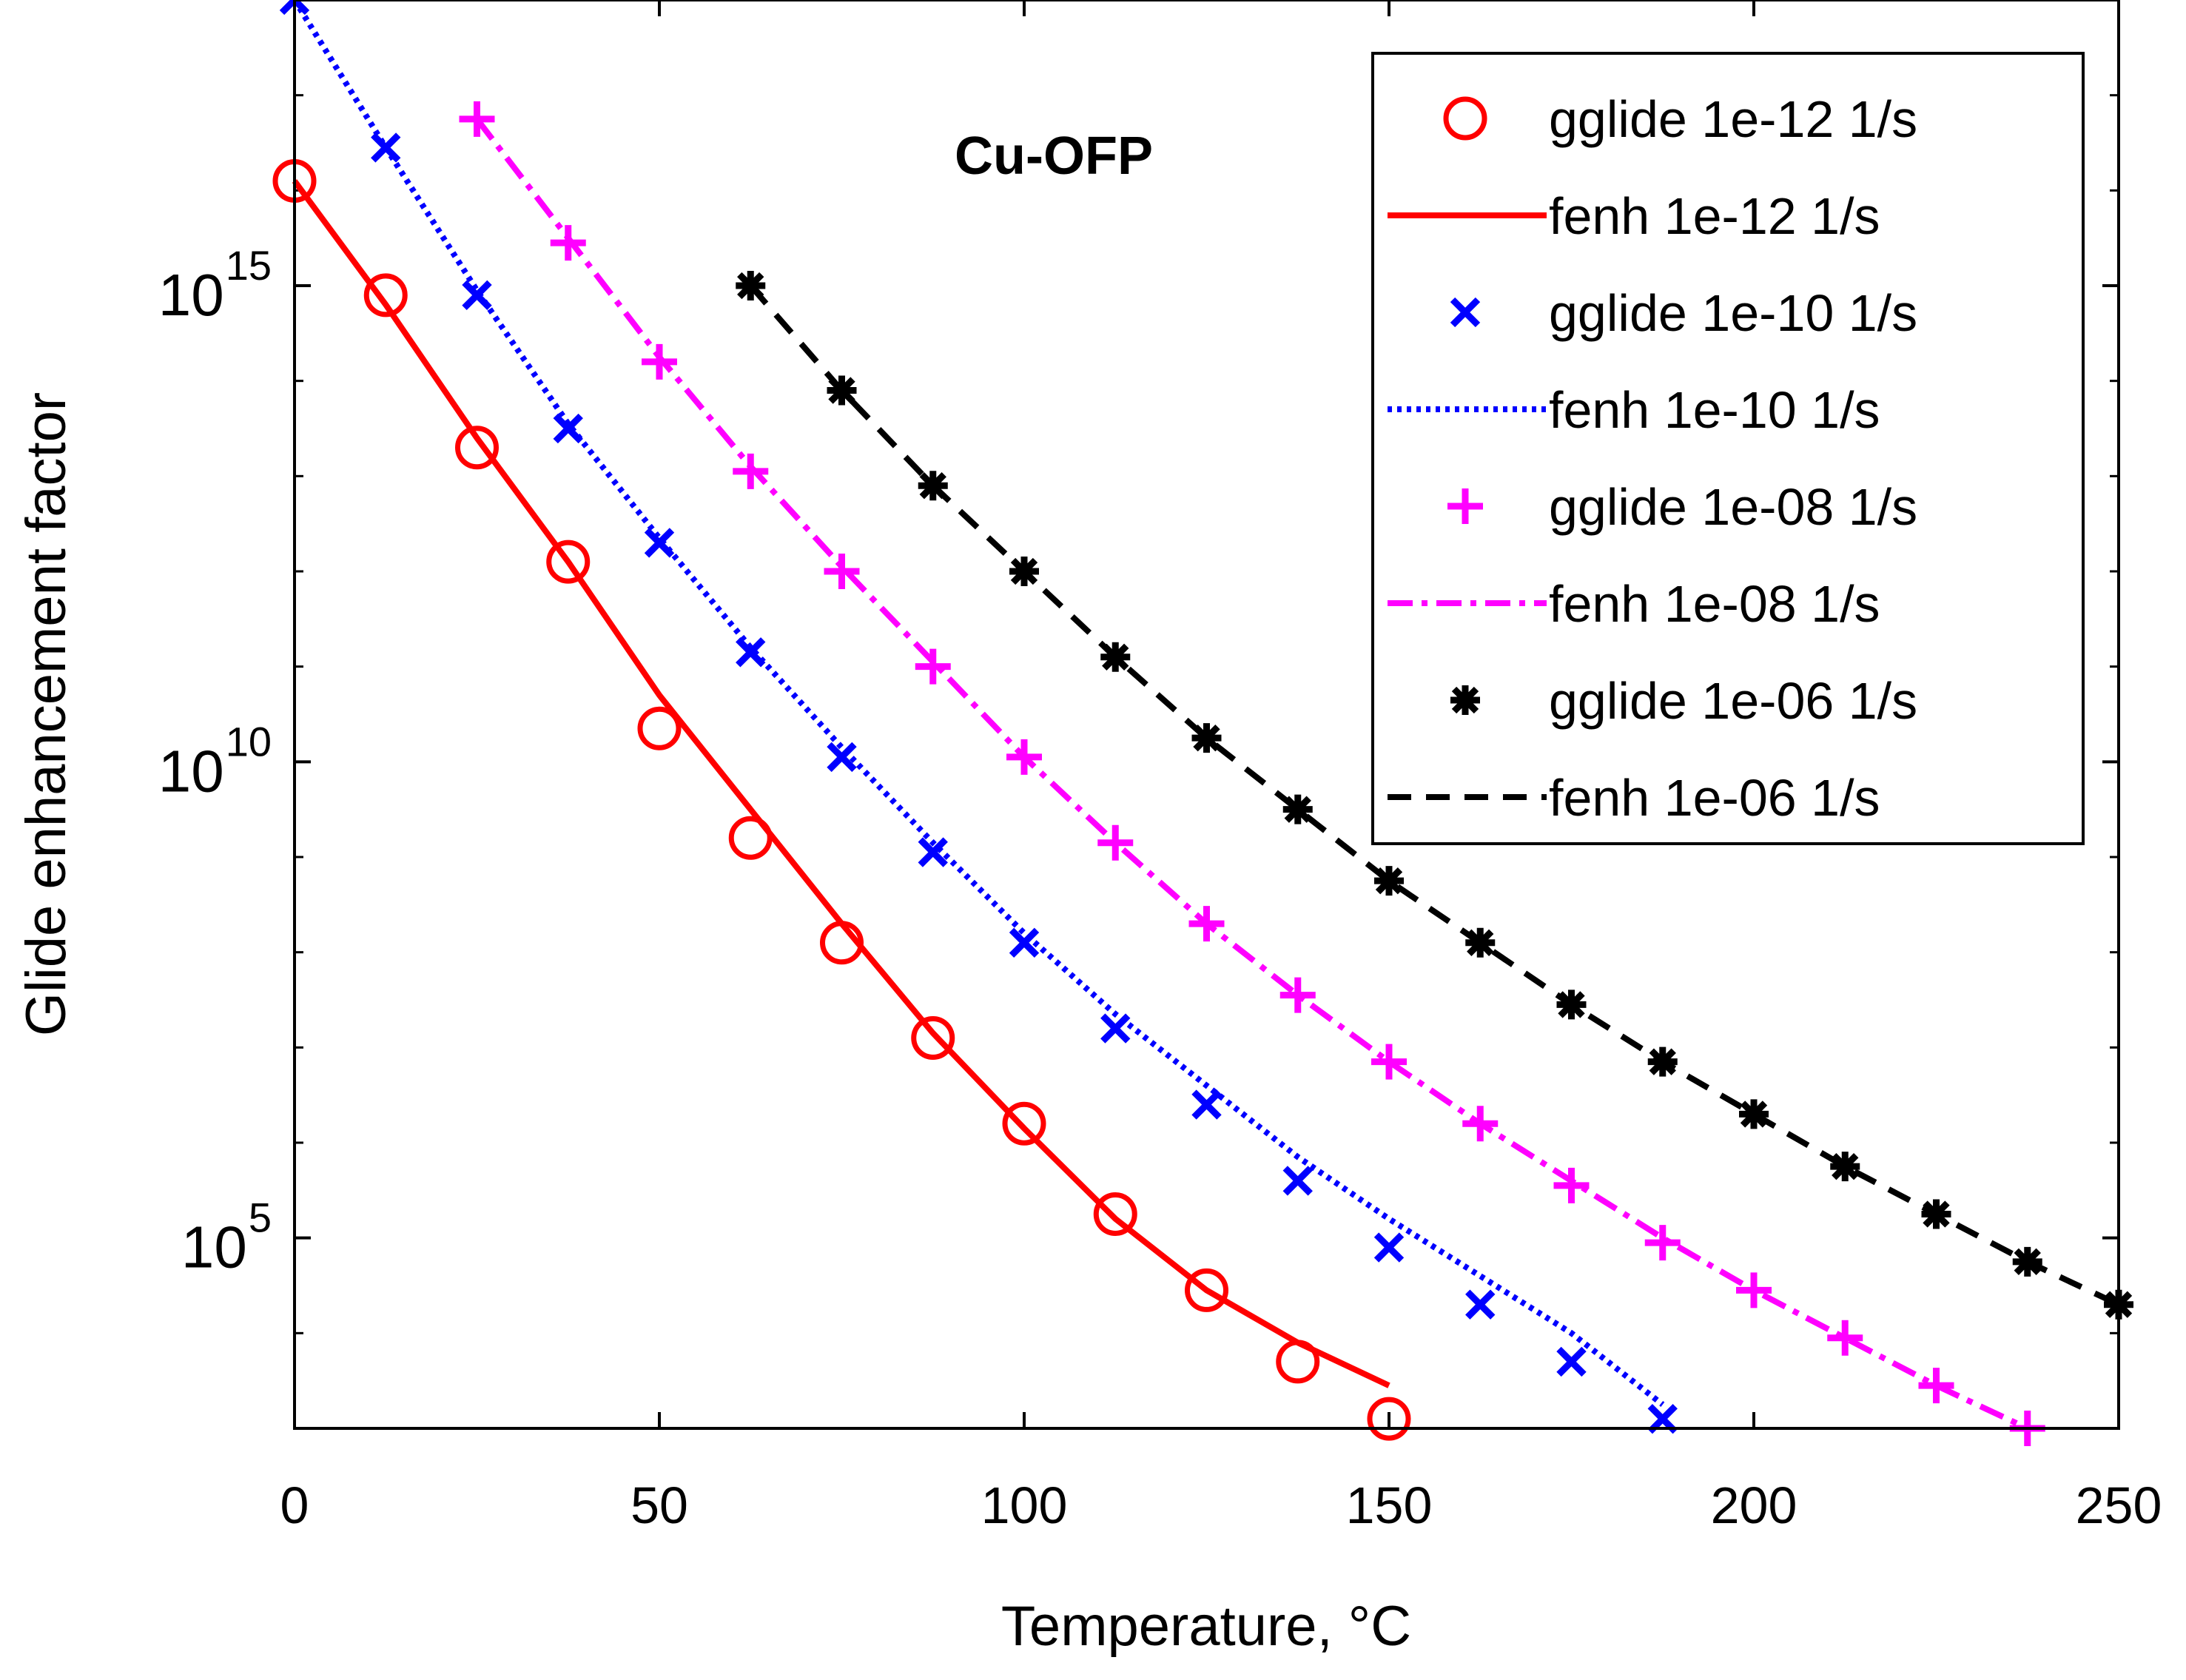  What do you see at coordinates (1714, 798) in the screenshot?
I see `legend-label: fenh 1e-06 1/s` at bounding box center [1714, 798].